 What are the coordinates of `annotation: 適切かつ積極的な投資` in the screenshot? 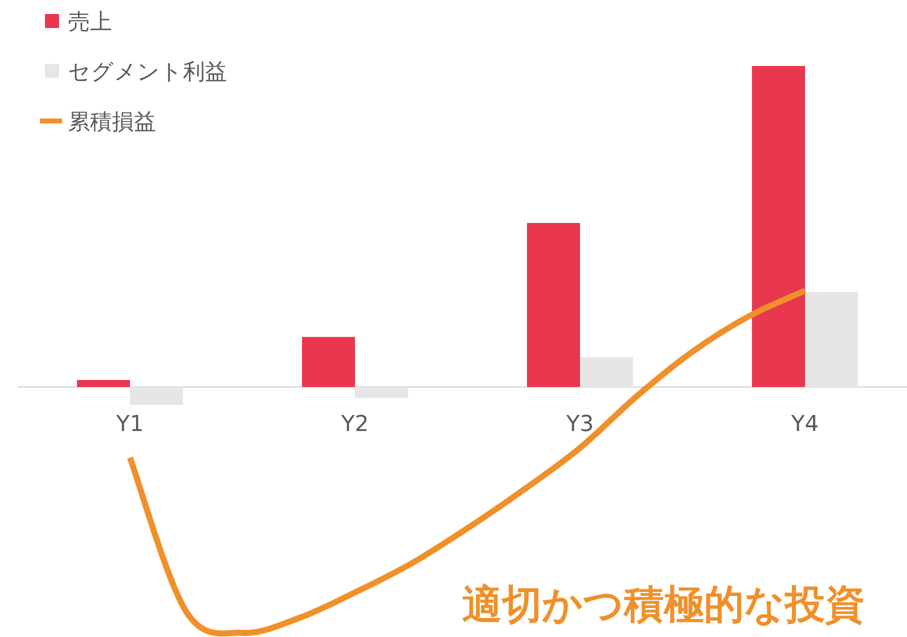 It's located at (663, 605).